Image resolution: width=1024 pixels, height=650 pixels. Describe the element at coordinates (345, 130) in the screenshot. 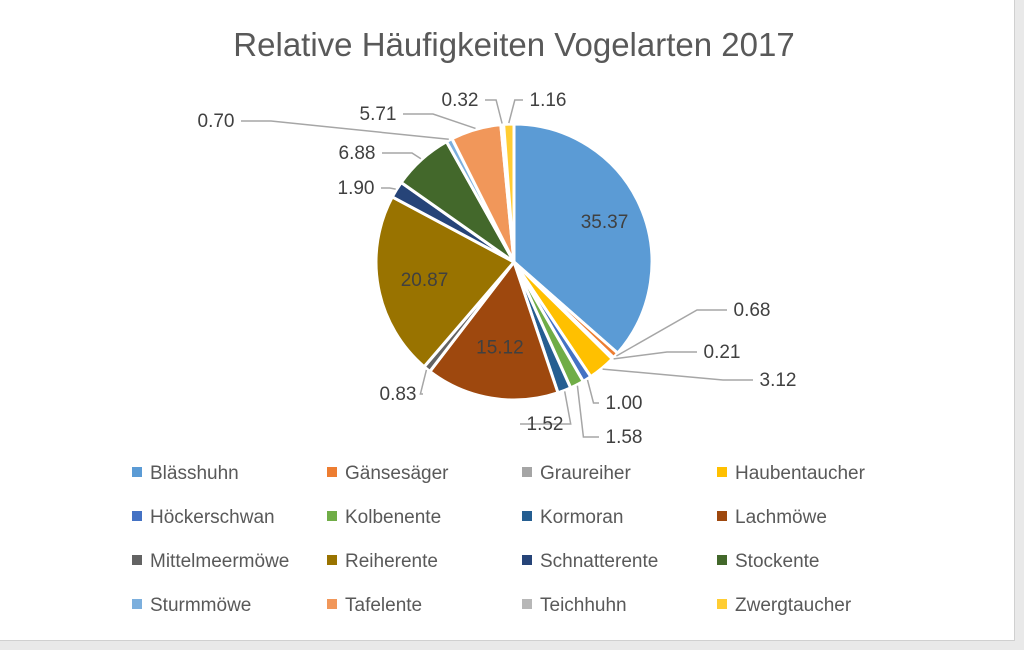

I see `leader-line-sturmmowe` at that location.